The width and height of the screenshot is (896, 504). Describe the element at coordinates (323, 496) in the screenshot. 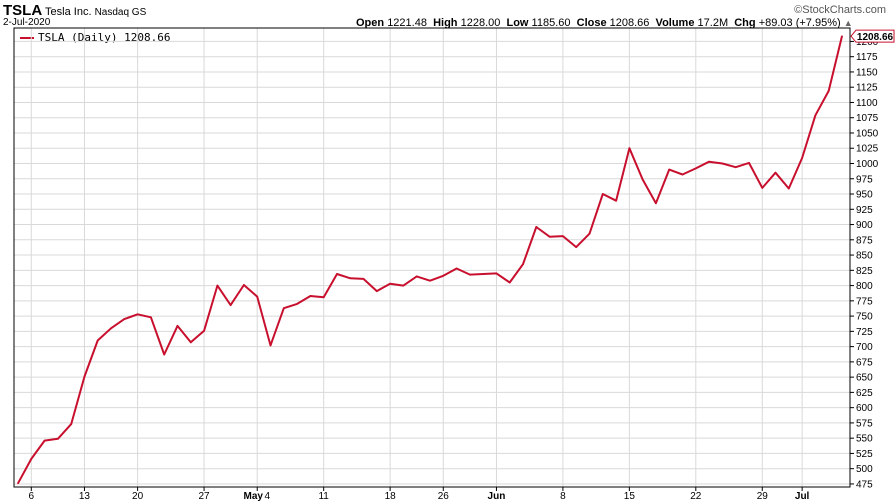

I see `x-tick-label: 11` at that location.